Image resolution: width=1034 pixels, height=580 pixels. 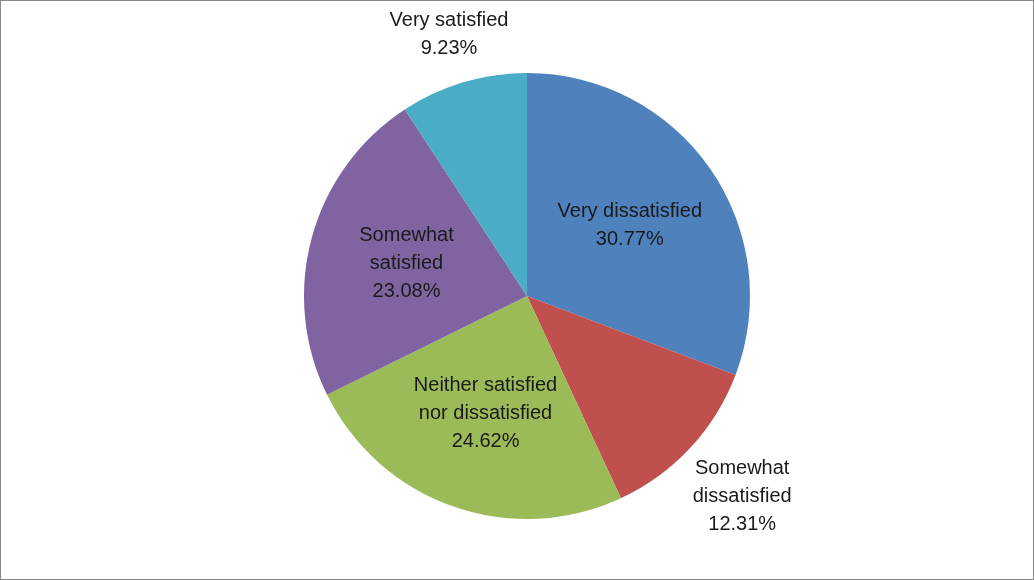 I want to click on slice-label: Very satisfied, so click(x=449, y=19).